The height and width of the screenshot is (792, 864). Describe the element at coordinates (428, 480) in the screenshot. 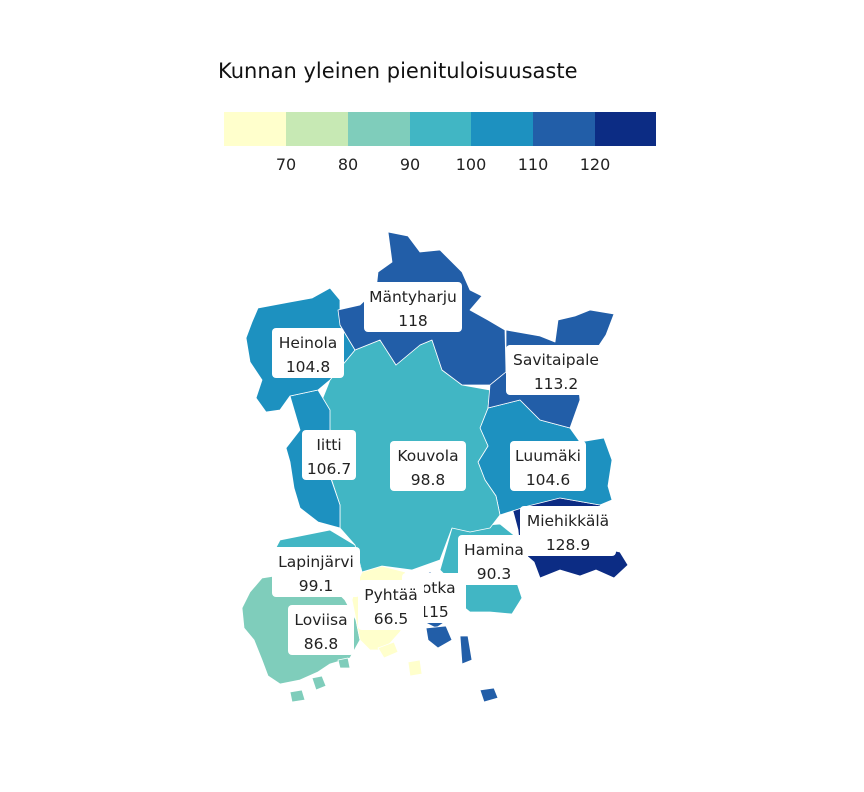

I see `label-value: 98.8` at that location.